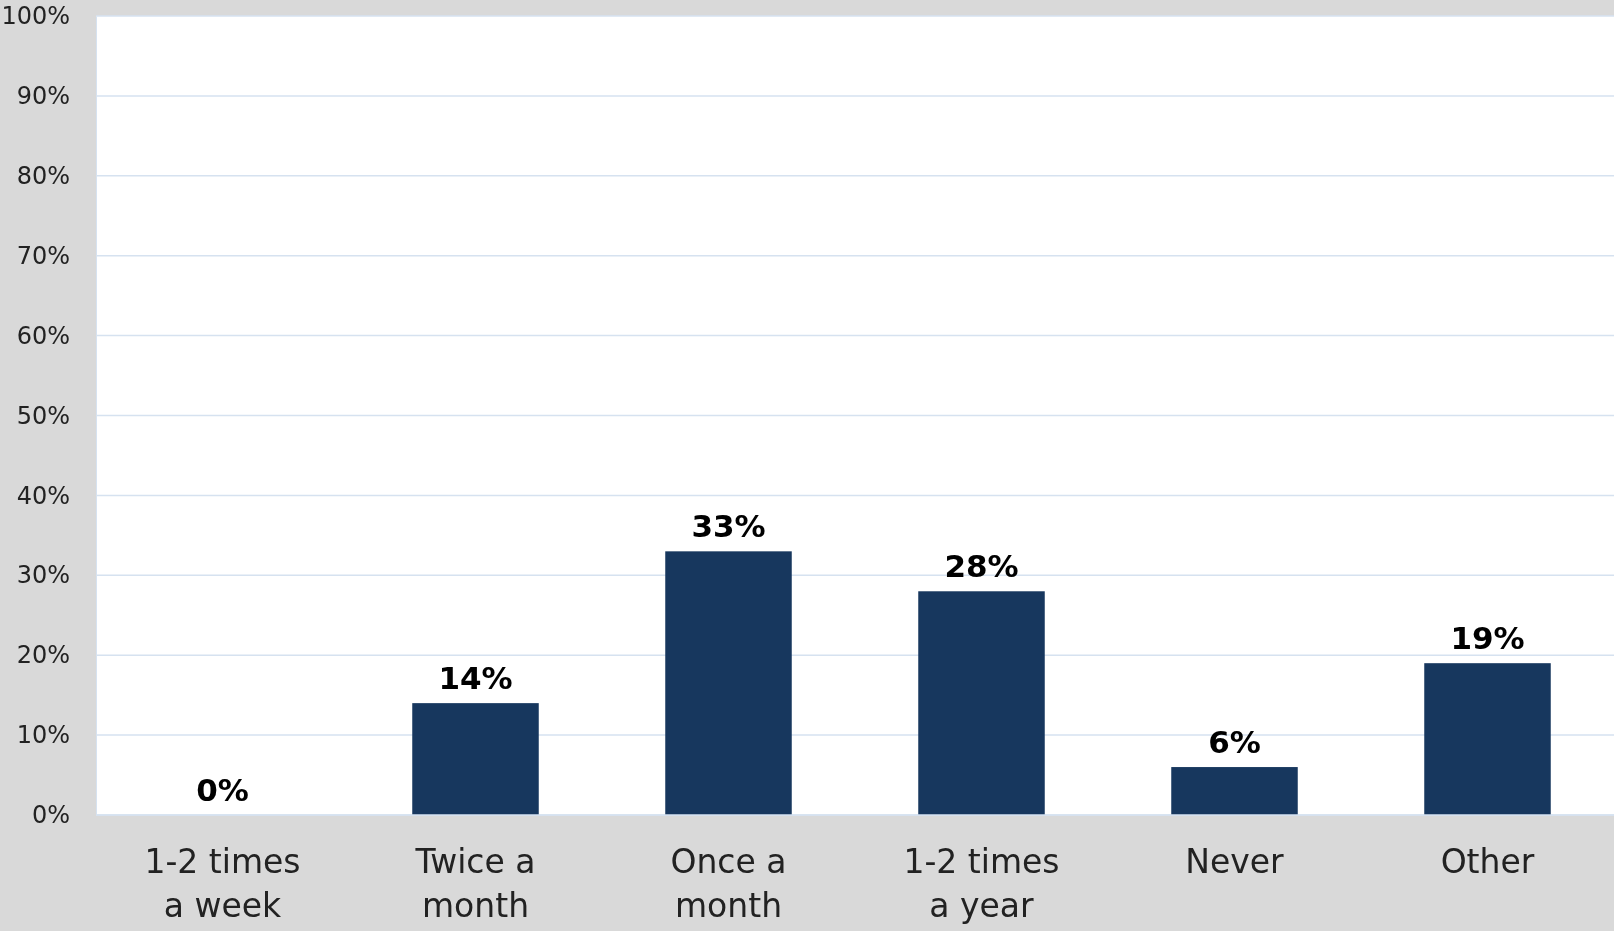  I want to click on x-tick-label: Never, so click(1235, 861).